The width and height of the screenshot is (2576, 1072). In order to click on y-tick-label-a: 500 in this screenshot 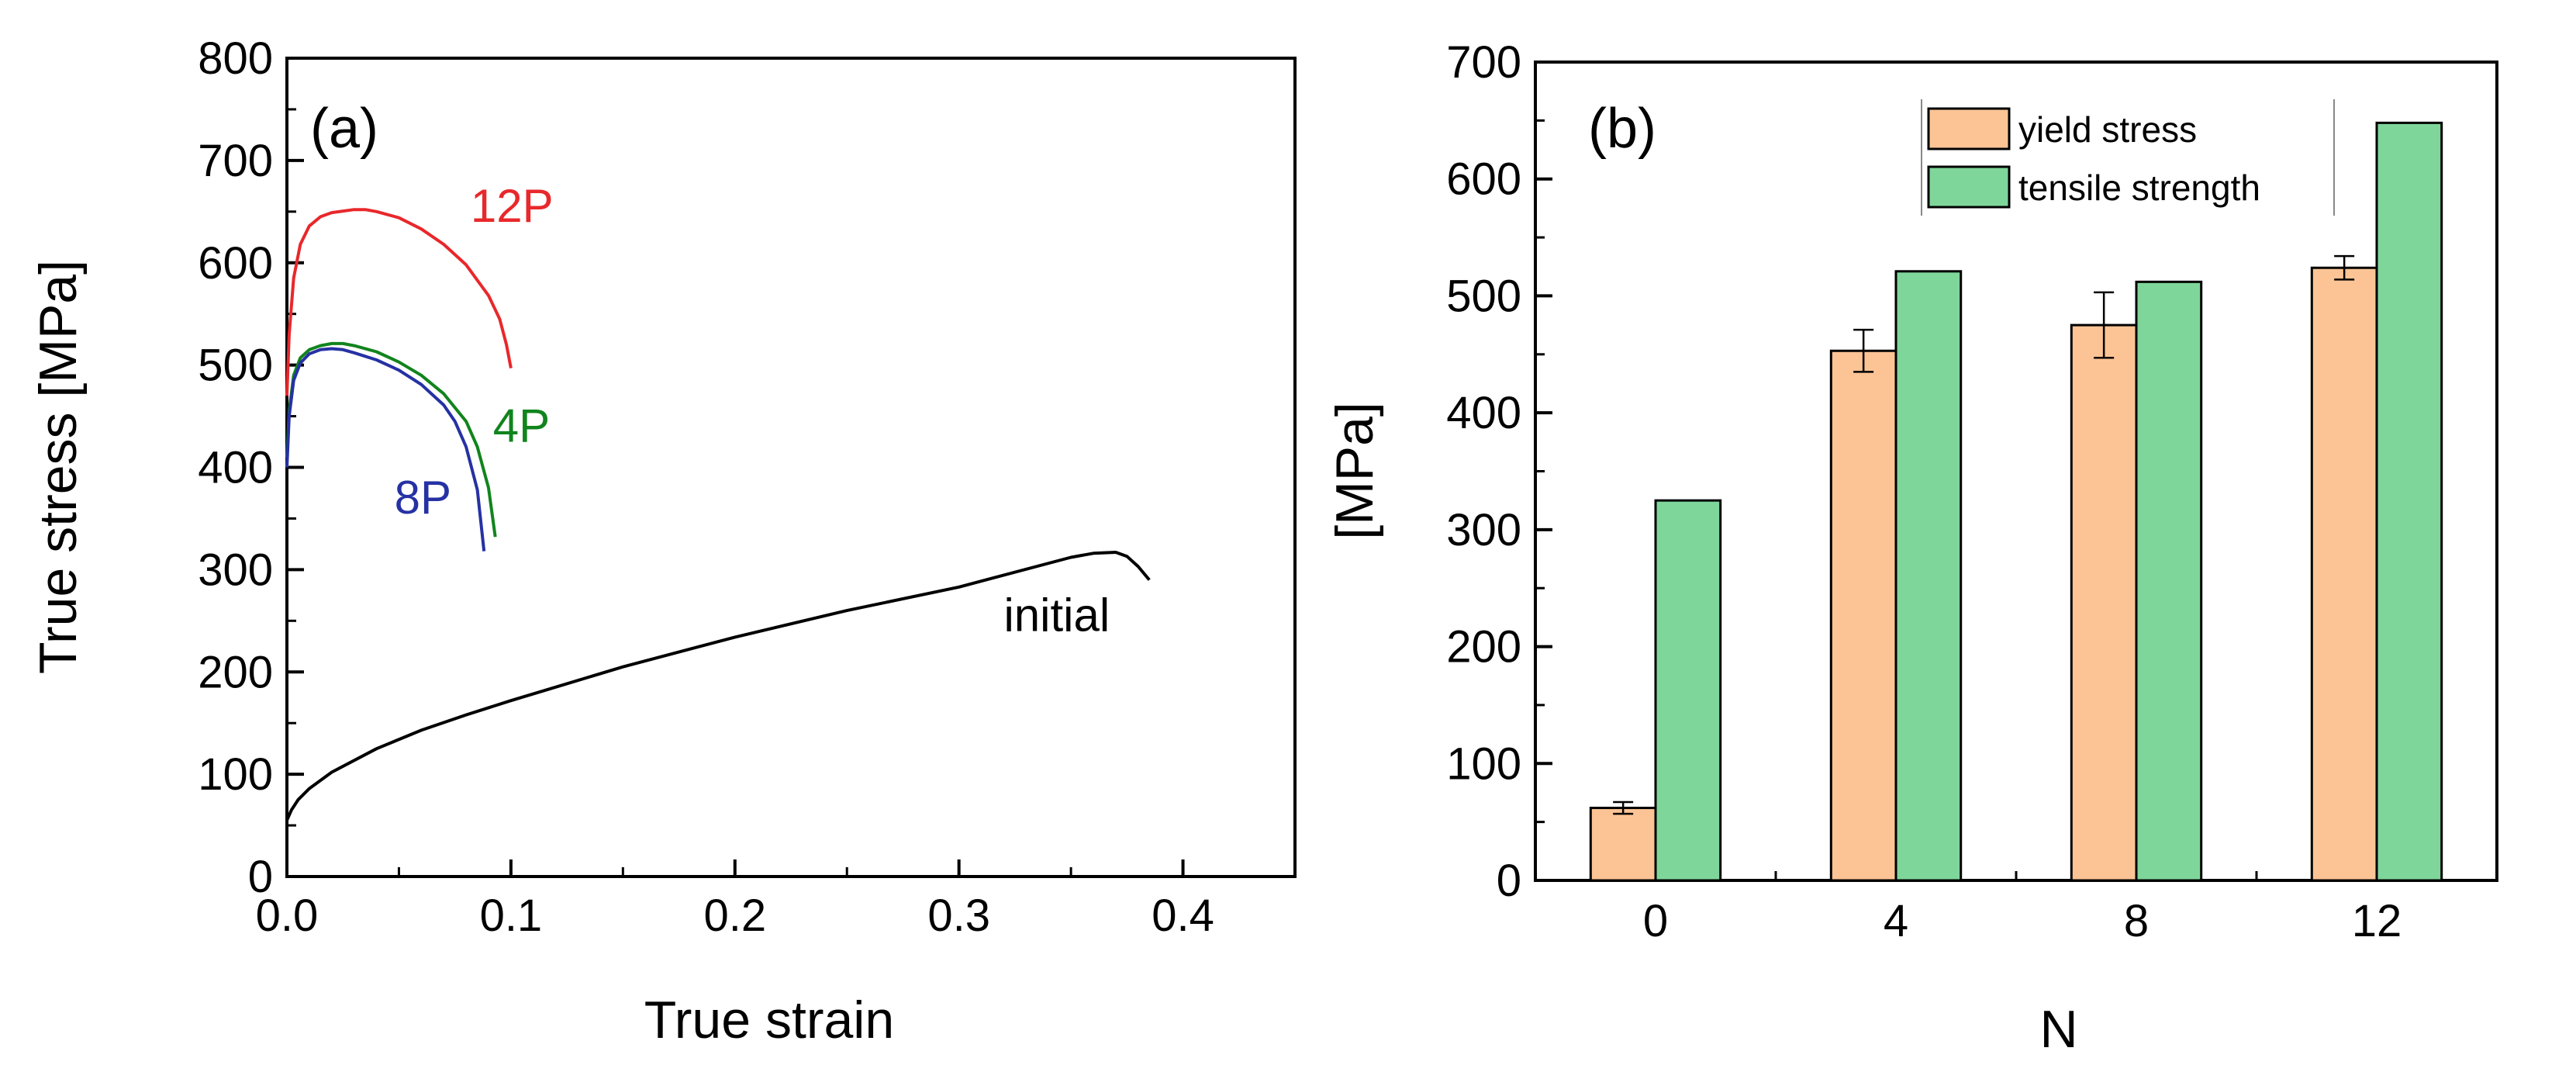, I will do `click(236, 366)`.